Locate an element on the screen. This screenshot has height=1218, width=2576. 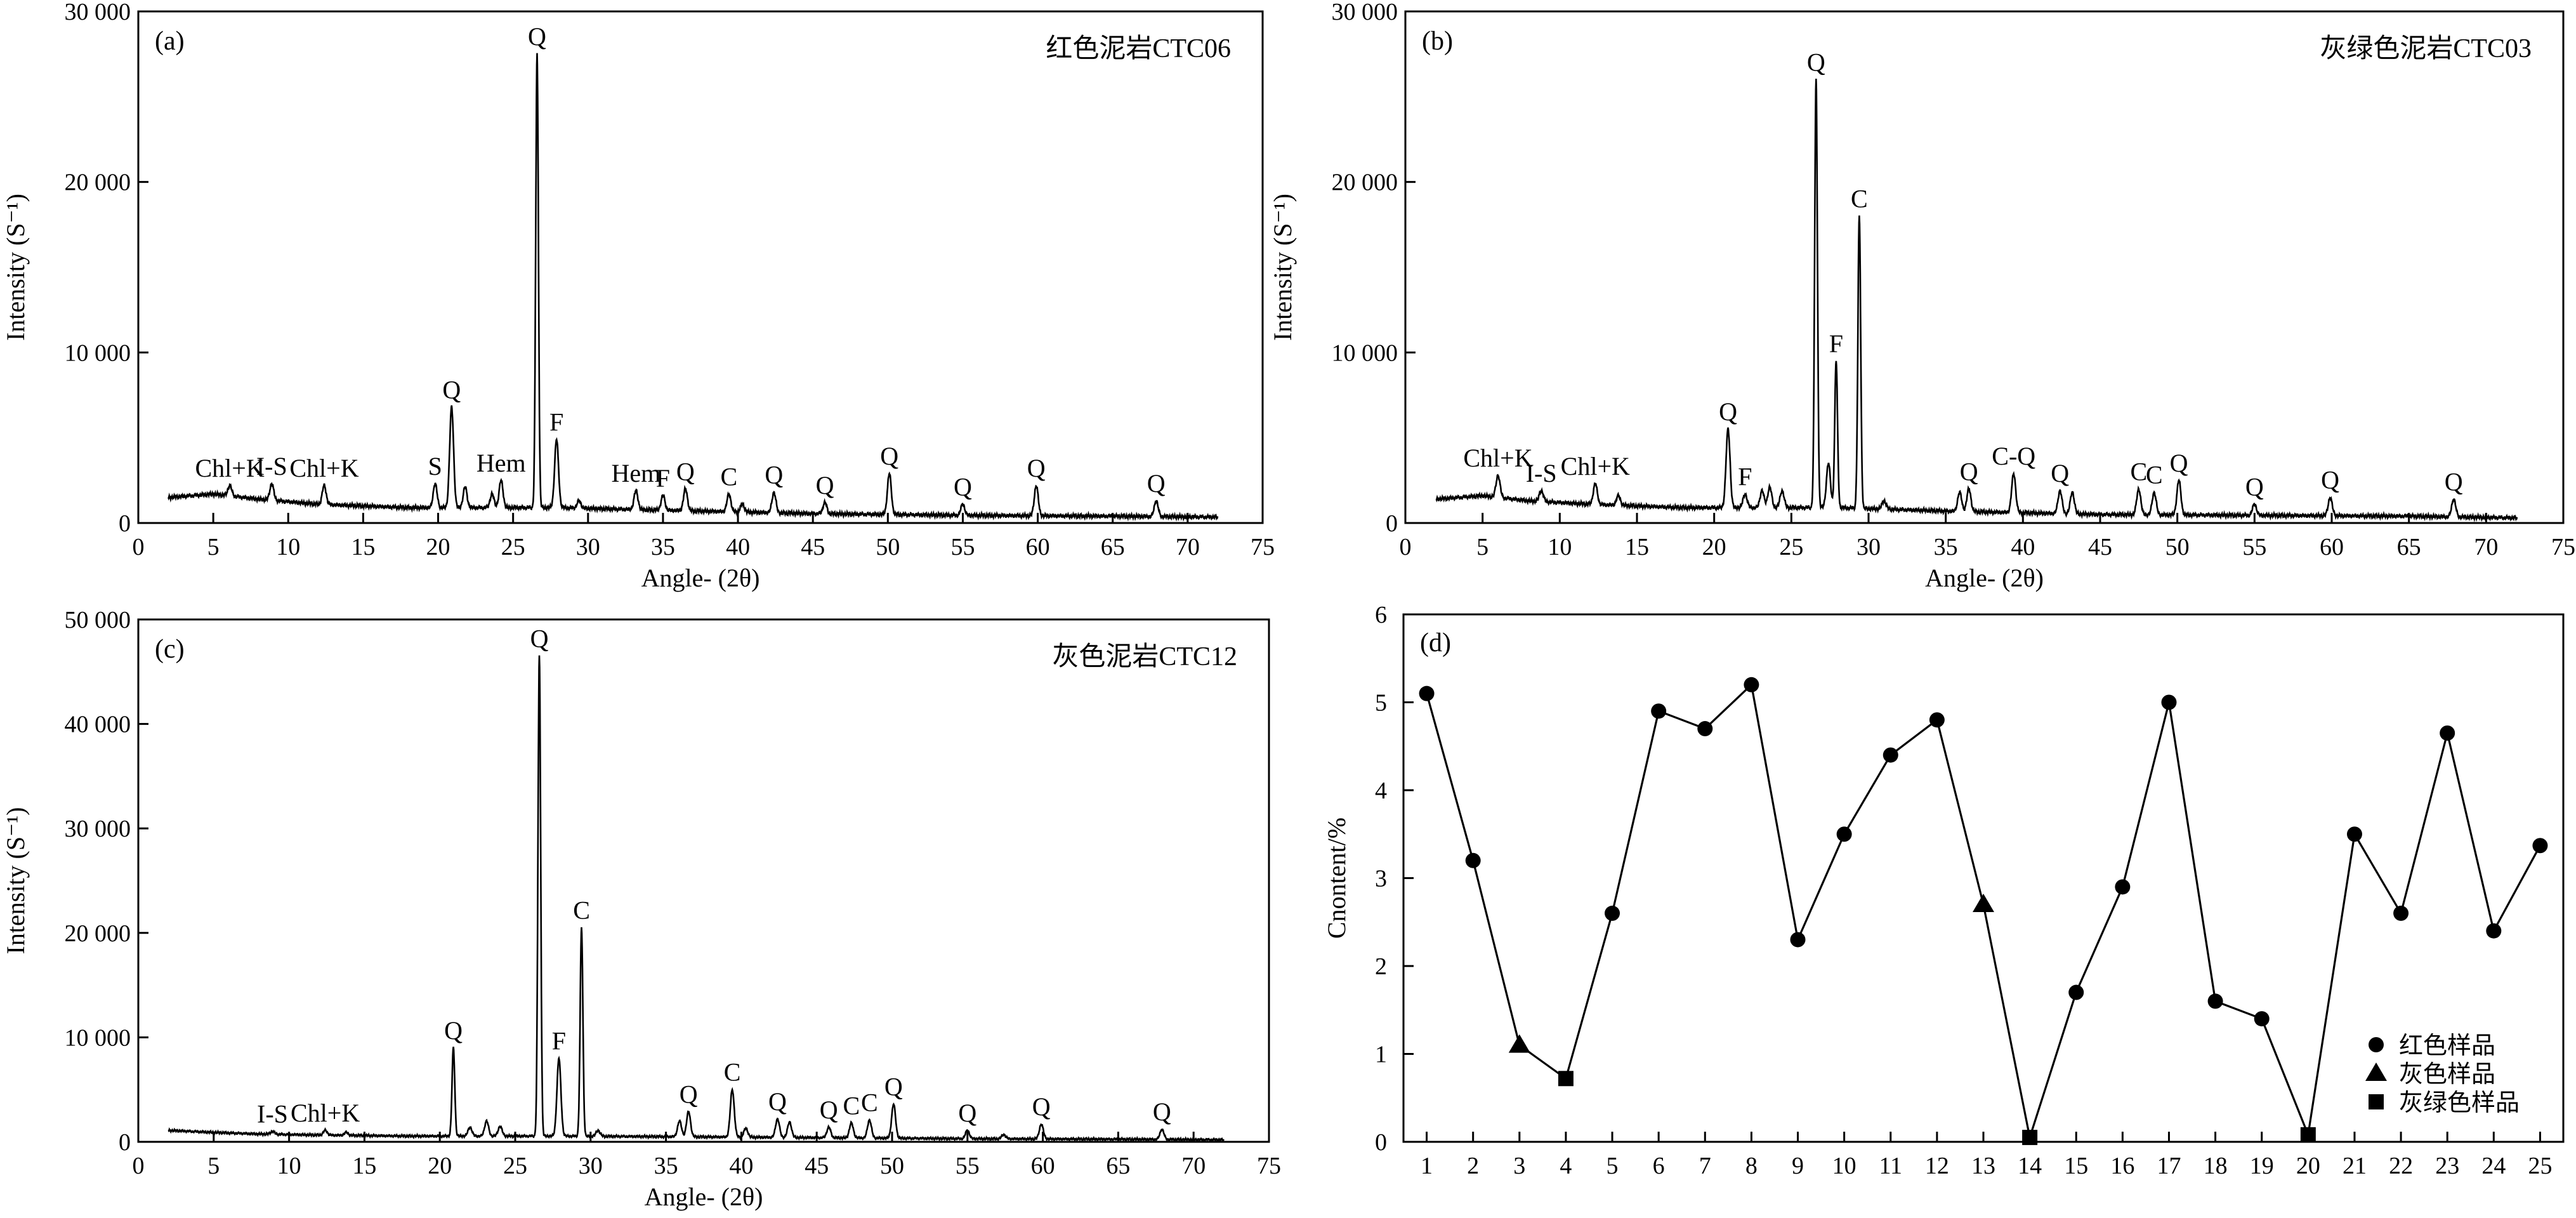
x-tick-label: 3 is located at coordinates (1519, 1166).